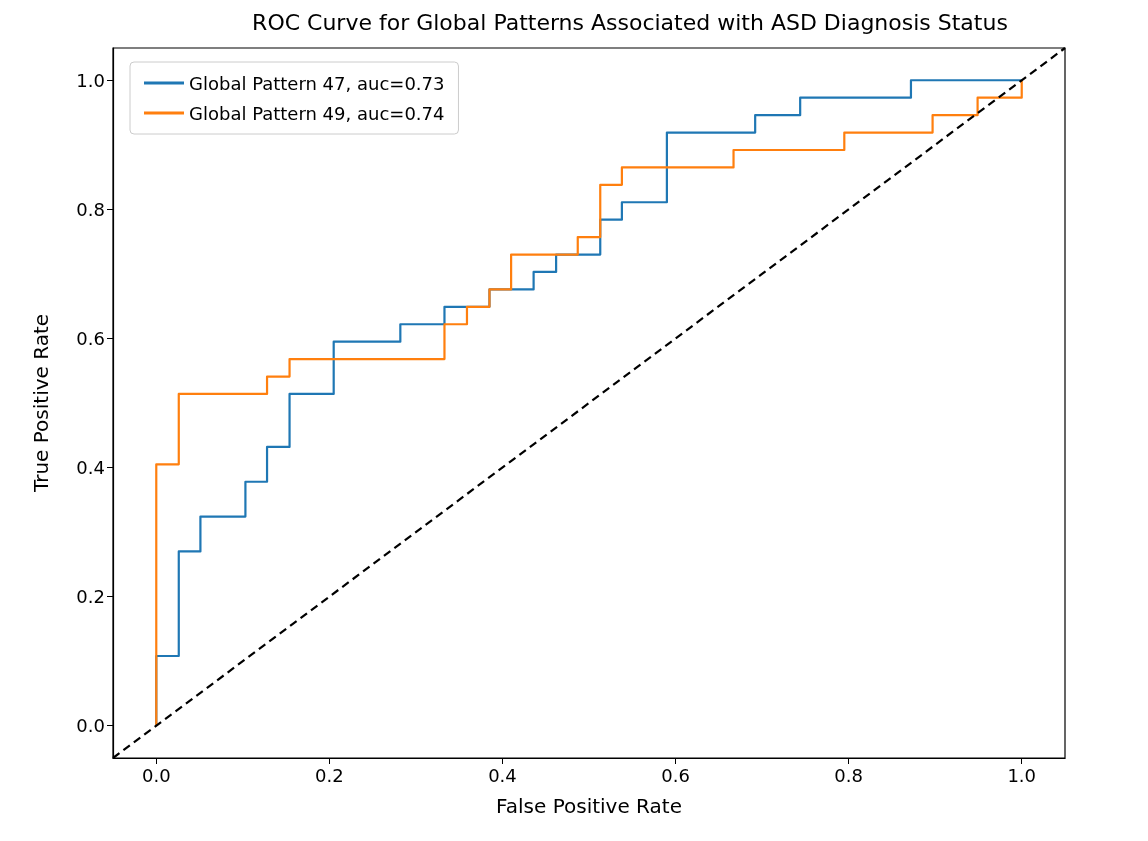 This screenshot has height=841, width=1148. What do you see at coordinates (630, 22) in the screenshot?
I see `chart-title: ROC Curve for Global Patterns Associated with ASD Diagnosis Status` at bounding box center [630, 22].